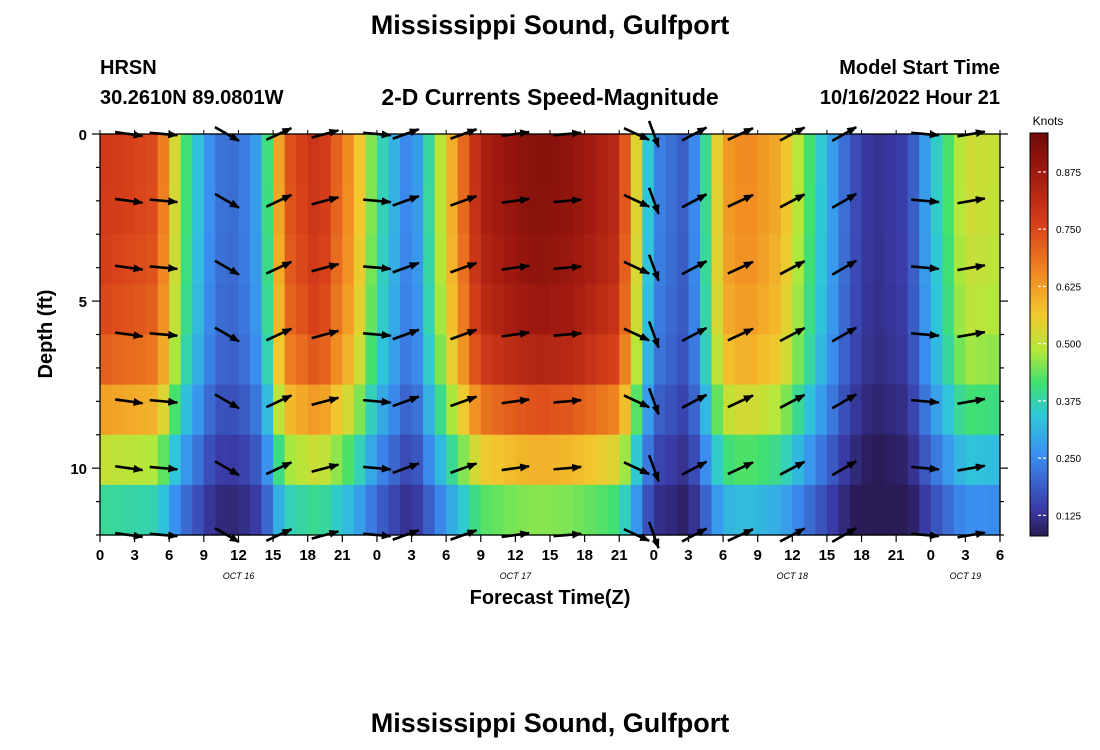 The image size is (1100, 750). Describe the element at coordinates (46, 334) in the screenshot. I see `y-axis-label: Depth (ft)` at that location.